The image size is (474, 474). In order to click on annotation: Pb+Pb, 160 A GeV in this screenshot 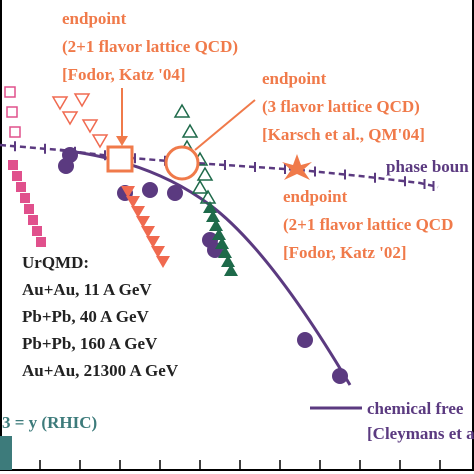, I will do `click(90, 343)`.